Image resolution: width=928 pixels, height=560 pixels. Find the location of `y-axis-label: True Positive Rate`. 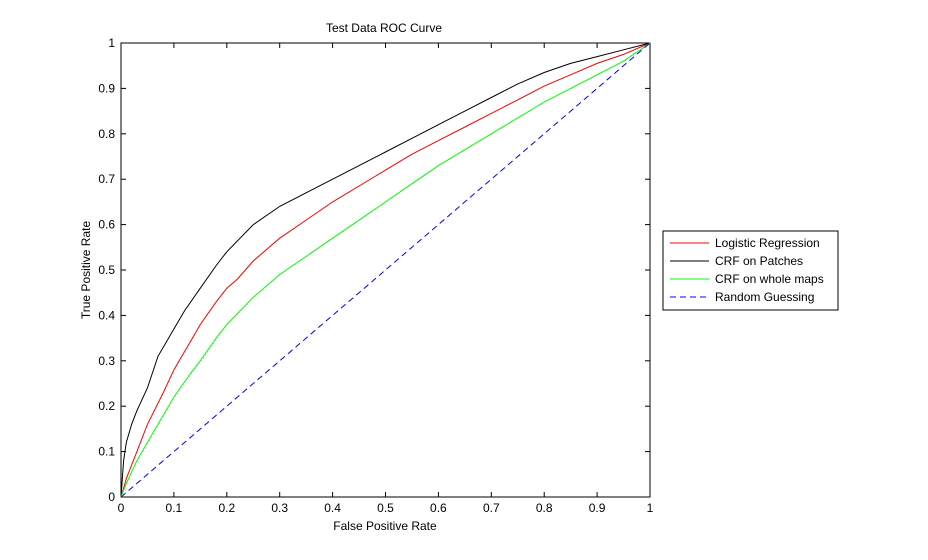

y-axis-label: True Positive Rate is located at coordinates (86, 270).